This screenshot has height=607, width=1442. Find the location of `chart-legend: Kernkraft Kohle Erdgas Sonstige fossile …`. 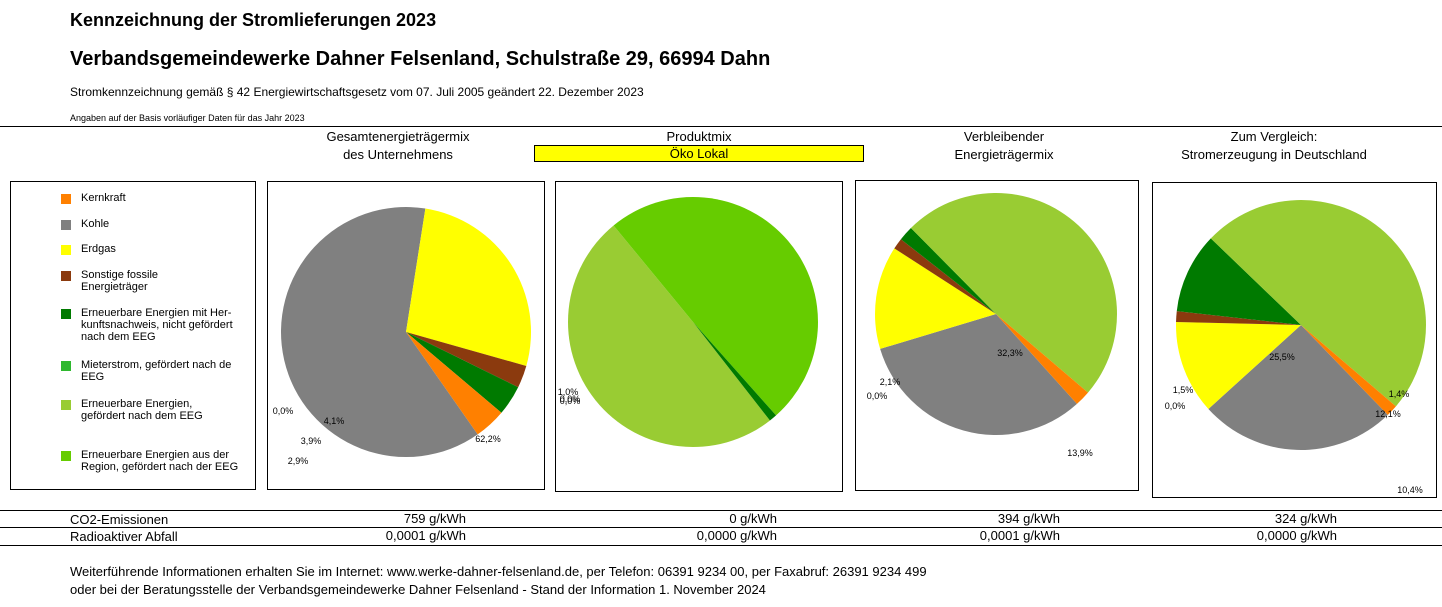

chart-legend: Kernkraft Kohle Erdgas Sonstige fossile … is located at coordinates (133, 335).